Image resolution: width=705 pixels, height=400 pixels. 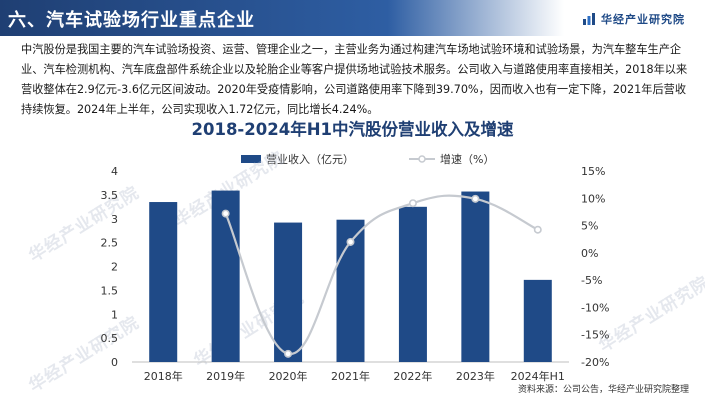 What do you see at coordinates (395, 159) in the screenshot?
I see `chart-legend: 营业收入（亿元） 增速（%）` at bounding box center [395, 159].